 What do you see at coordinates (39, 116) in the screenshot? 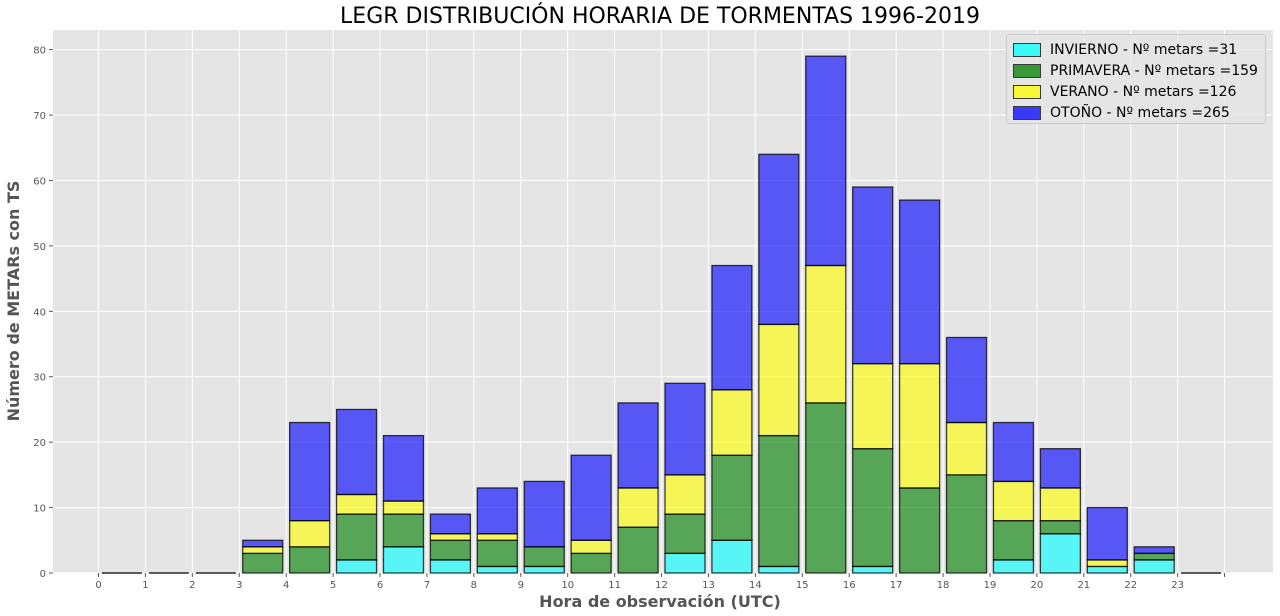
I see `y-tick-label: 70` at bounding box center [39, 116].